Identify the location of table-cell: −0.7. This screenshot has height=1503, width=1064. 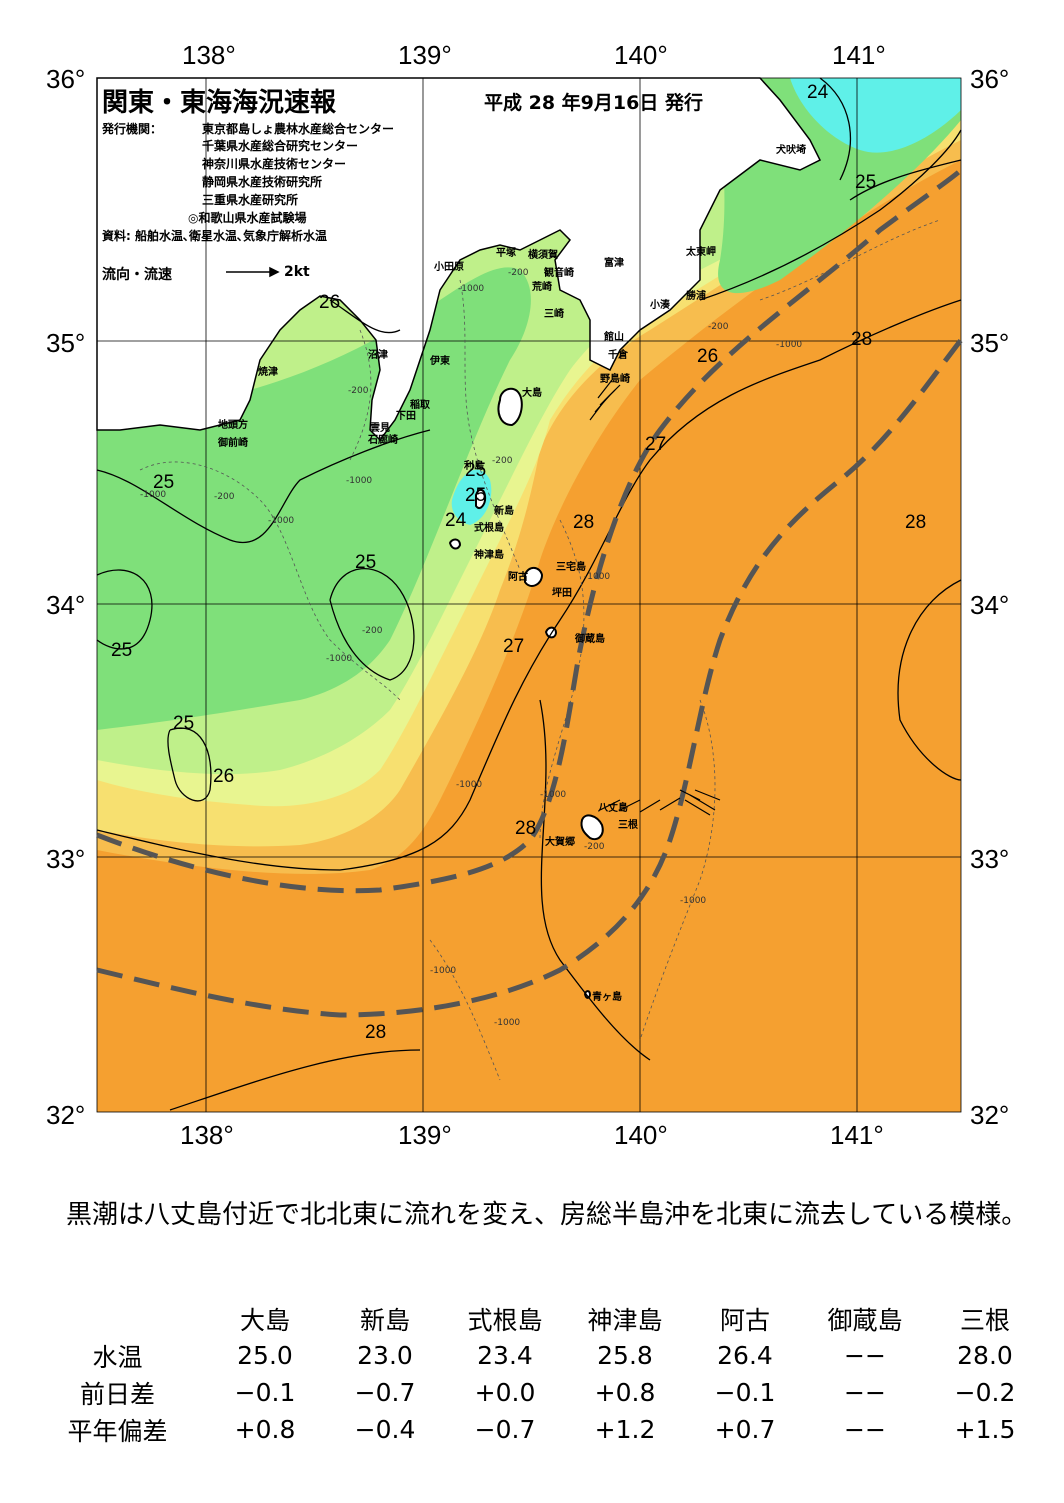
(385, 1392).